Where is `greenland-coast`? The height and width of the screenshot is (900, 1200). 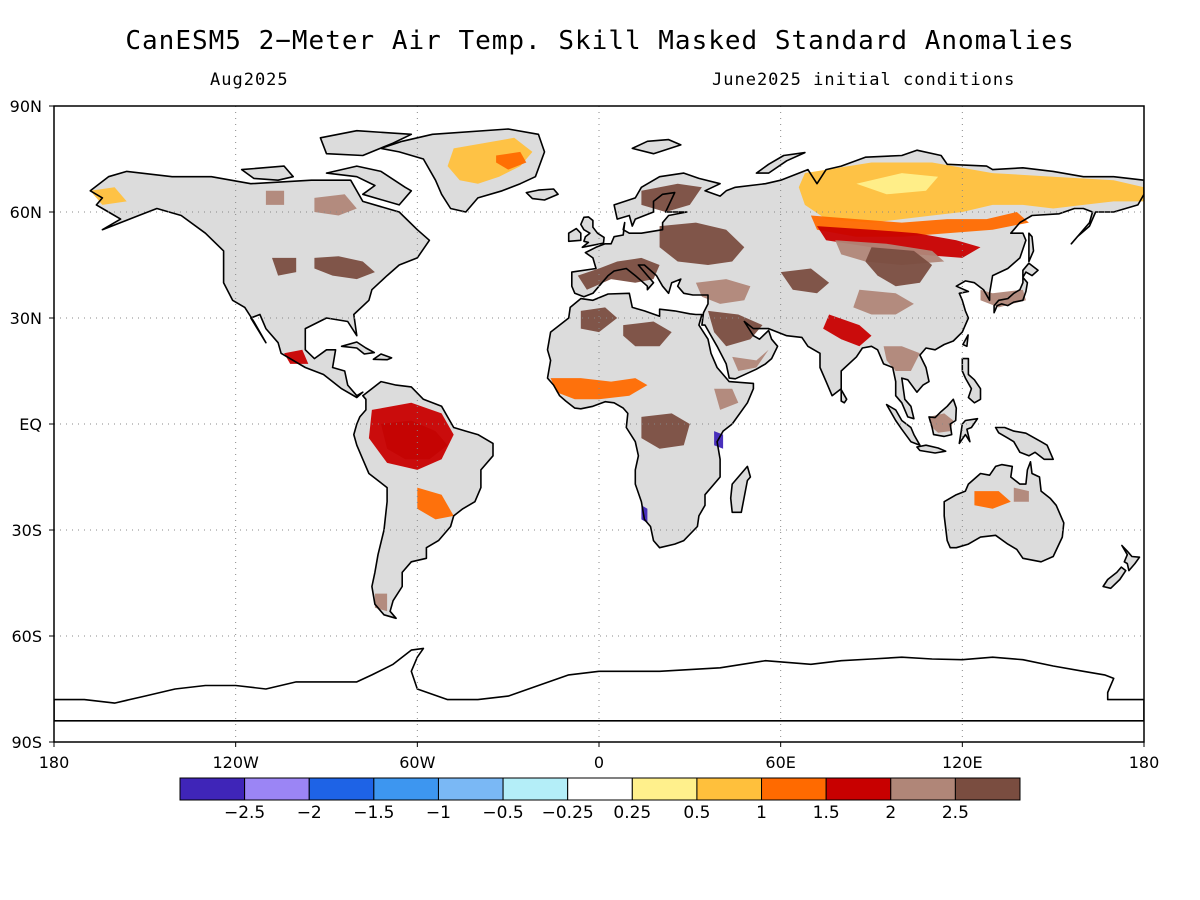
greenland-coast is located at coordinates (463, 170).